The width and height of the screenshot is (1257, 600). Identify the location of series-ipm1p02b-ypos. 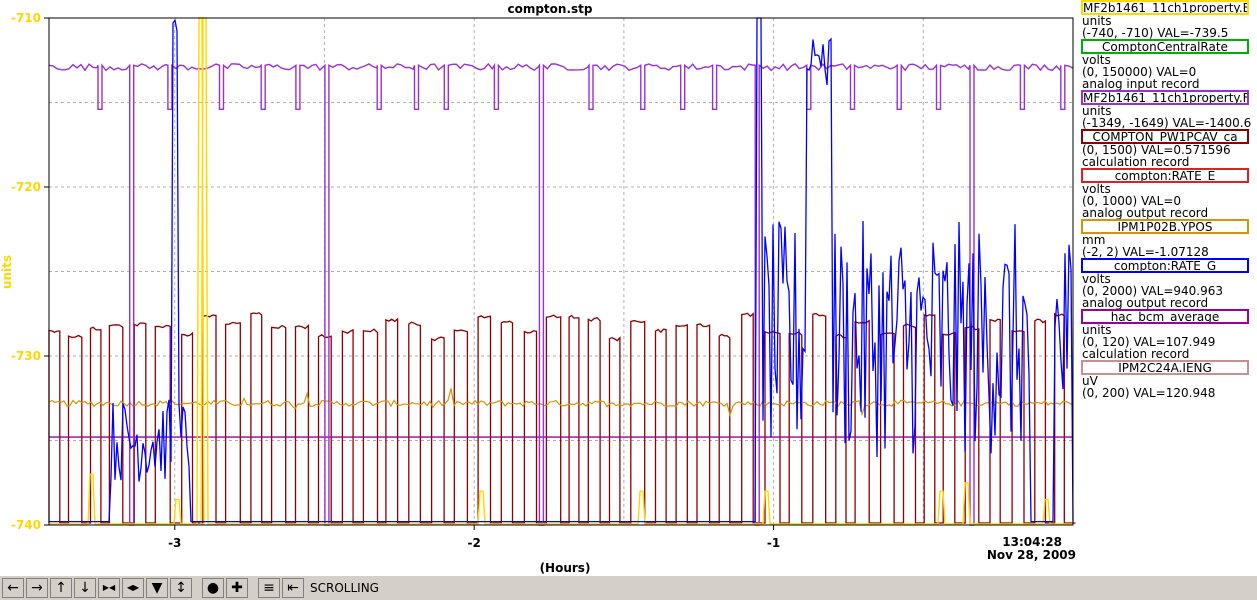
(560, 403).